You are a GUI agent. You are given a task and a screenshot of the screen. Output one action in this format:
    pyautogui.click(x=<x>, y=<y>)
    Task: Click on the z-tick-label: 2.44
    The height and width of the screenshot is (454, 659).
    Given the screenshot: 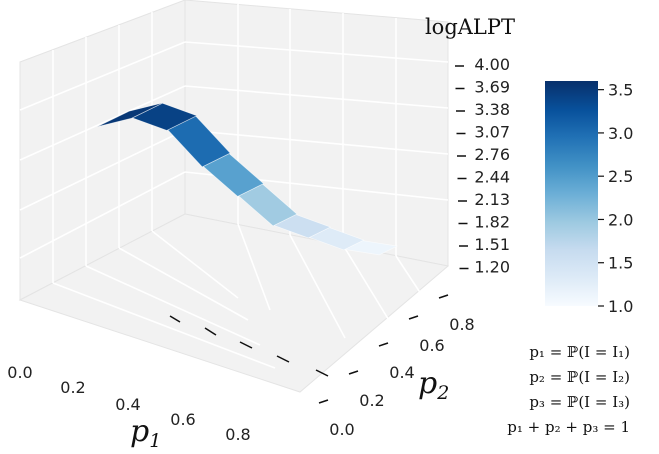 What is the action you would take?
    pyautogui.click(x=492, y=177)
    